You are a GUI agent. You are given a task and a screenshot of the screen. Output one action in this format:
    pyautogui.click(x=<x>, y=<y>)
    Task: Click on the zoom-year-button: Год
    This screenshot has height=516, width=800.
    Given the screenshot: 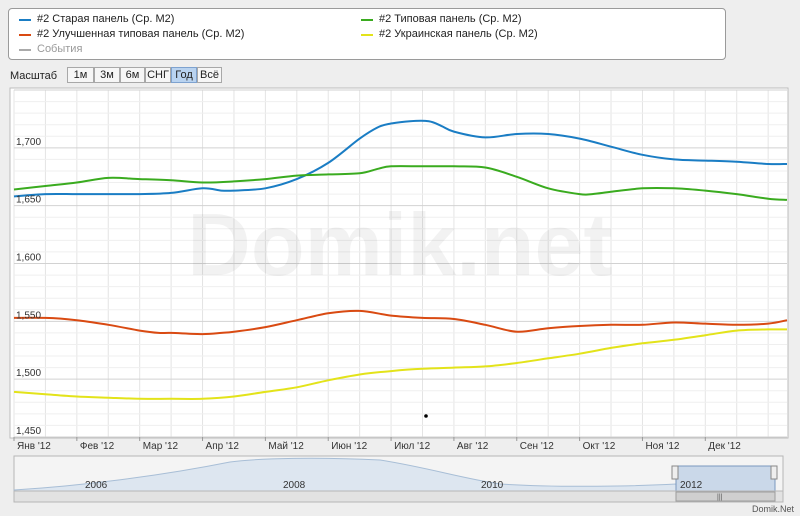 What is the action you would take?
    pyautogui.click(x=184, y=75)
    